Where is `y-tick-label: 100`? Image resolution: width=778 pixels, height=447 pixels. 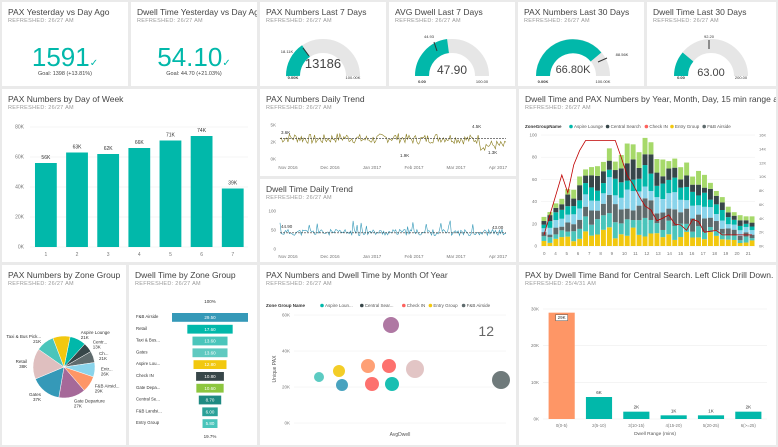 y-tick-label: 100 is located at coordinates (533, 135).